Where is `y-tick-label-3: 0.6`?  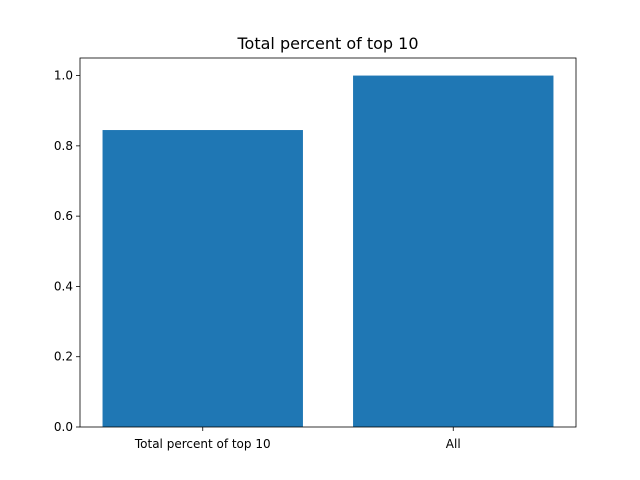
y-tick-label-3: 0.6 is located at coordinates (63, 216).